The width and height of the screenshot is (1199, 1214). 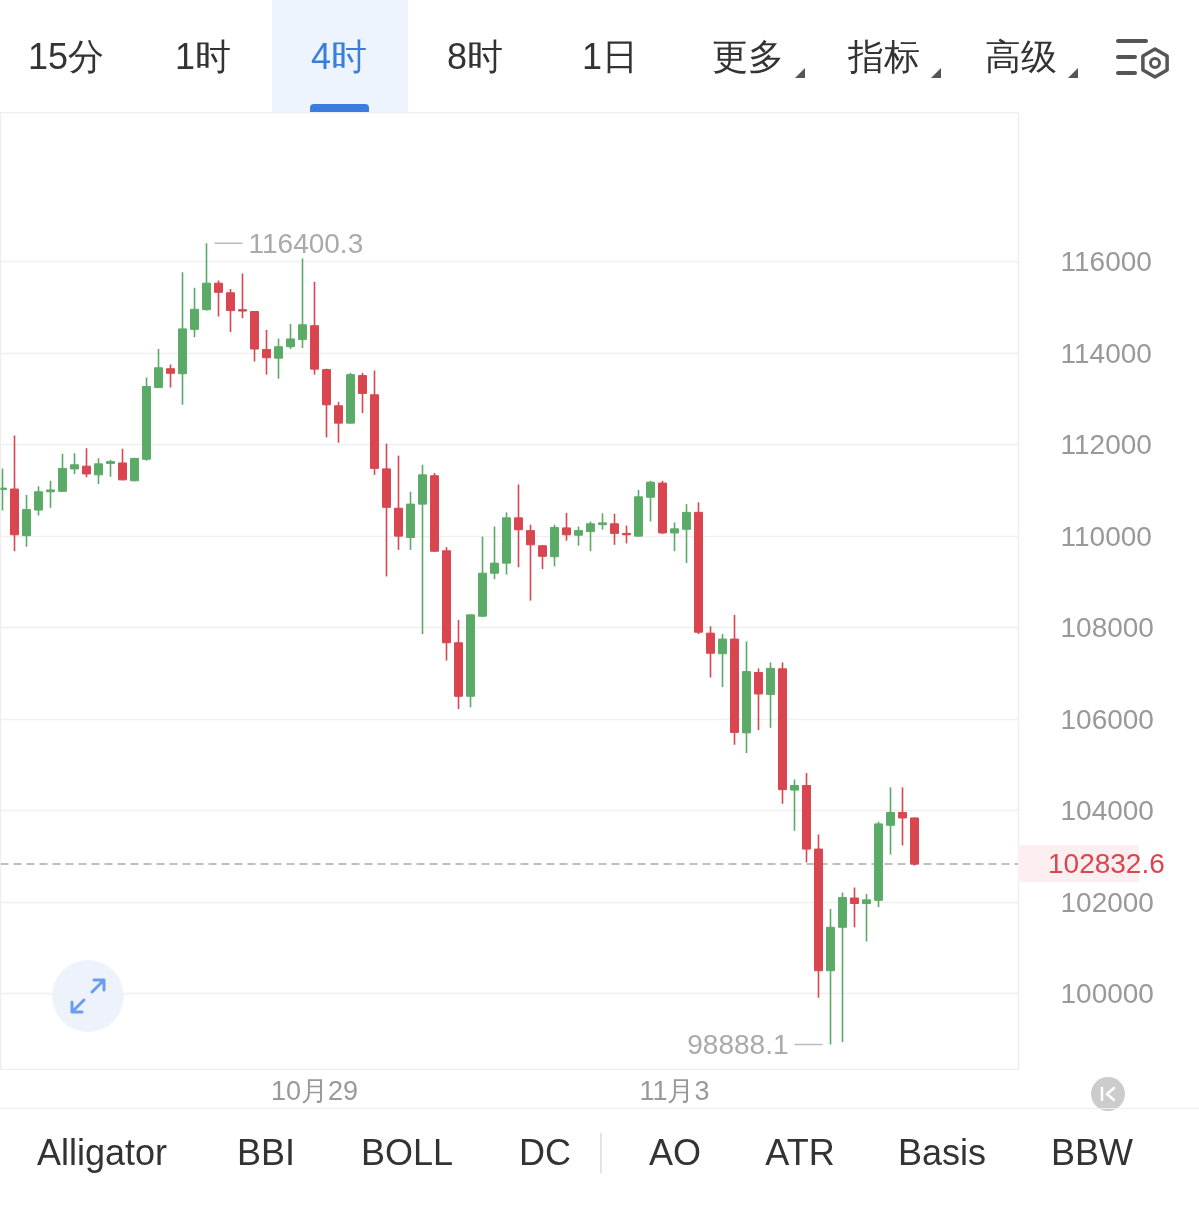 What do you see at coordinates (314, 1090) in the screenshot?
I see `x-tick-label: 10月29` at bounding box center [314, 1090].